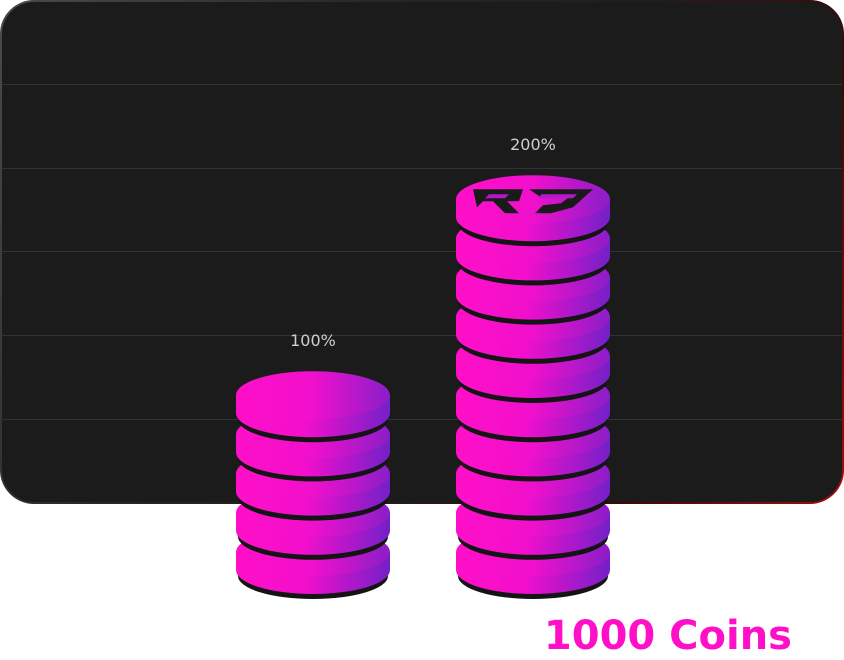 This screenshot has height=660, width=844. What do you see at coordinates (313, 340) in the screenshot?
I see `data-label: 100%` at bounding box center [313, 340].